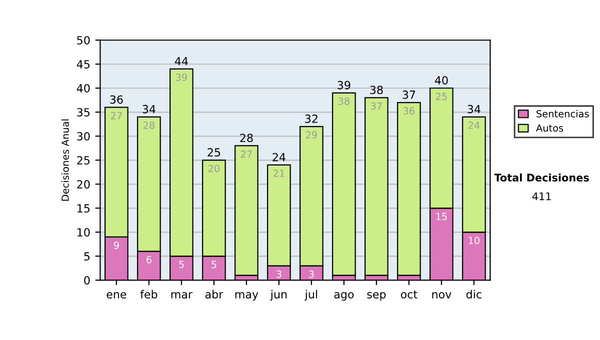 The image size is (600, 340). What do you see at coordinates (344, 101) in the screenshot?
I see `data-label: 38` at bounding box center [344, 101].